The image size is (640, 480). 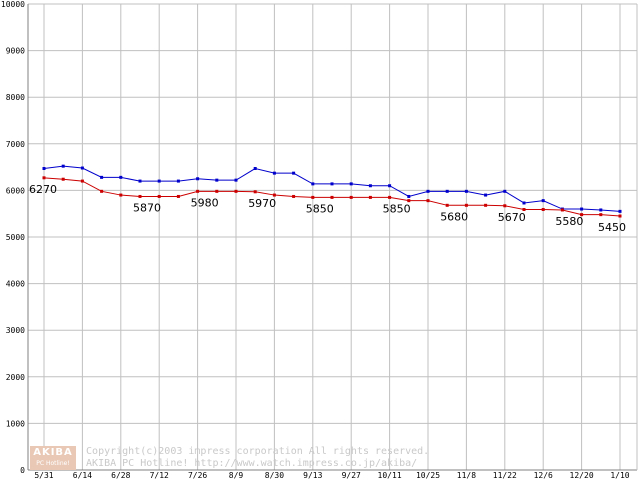 What do you see at coordinates (43, 475) in the screenshot?
I see `x-tick-label: 5/31` at bounding box center [43, 475].